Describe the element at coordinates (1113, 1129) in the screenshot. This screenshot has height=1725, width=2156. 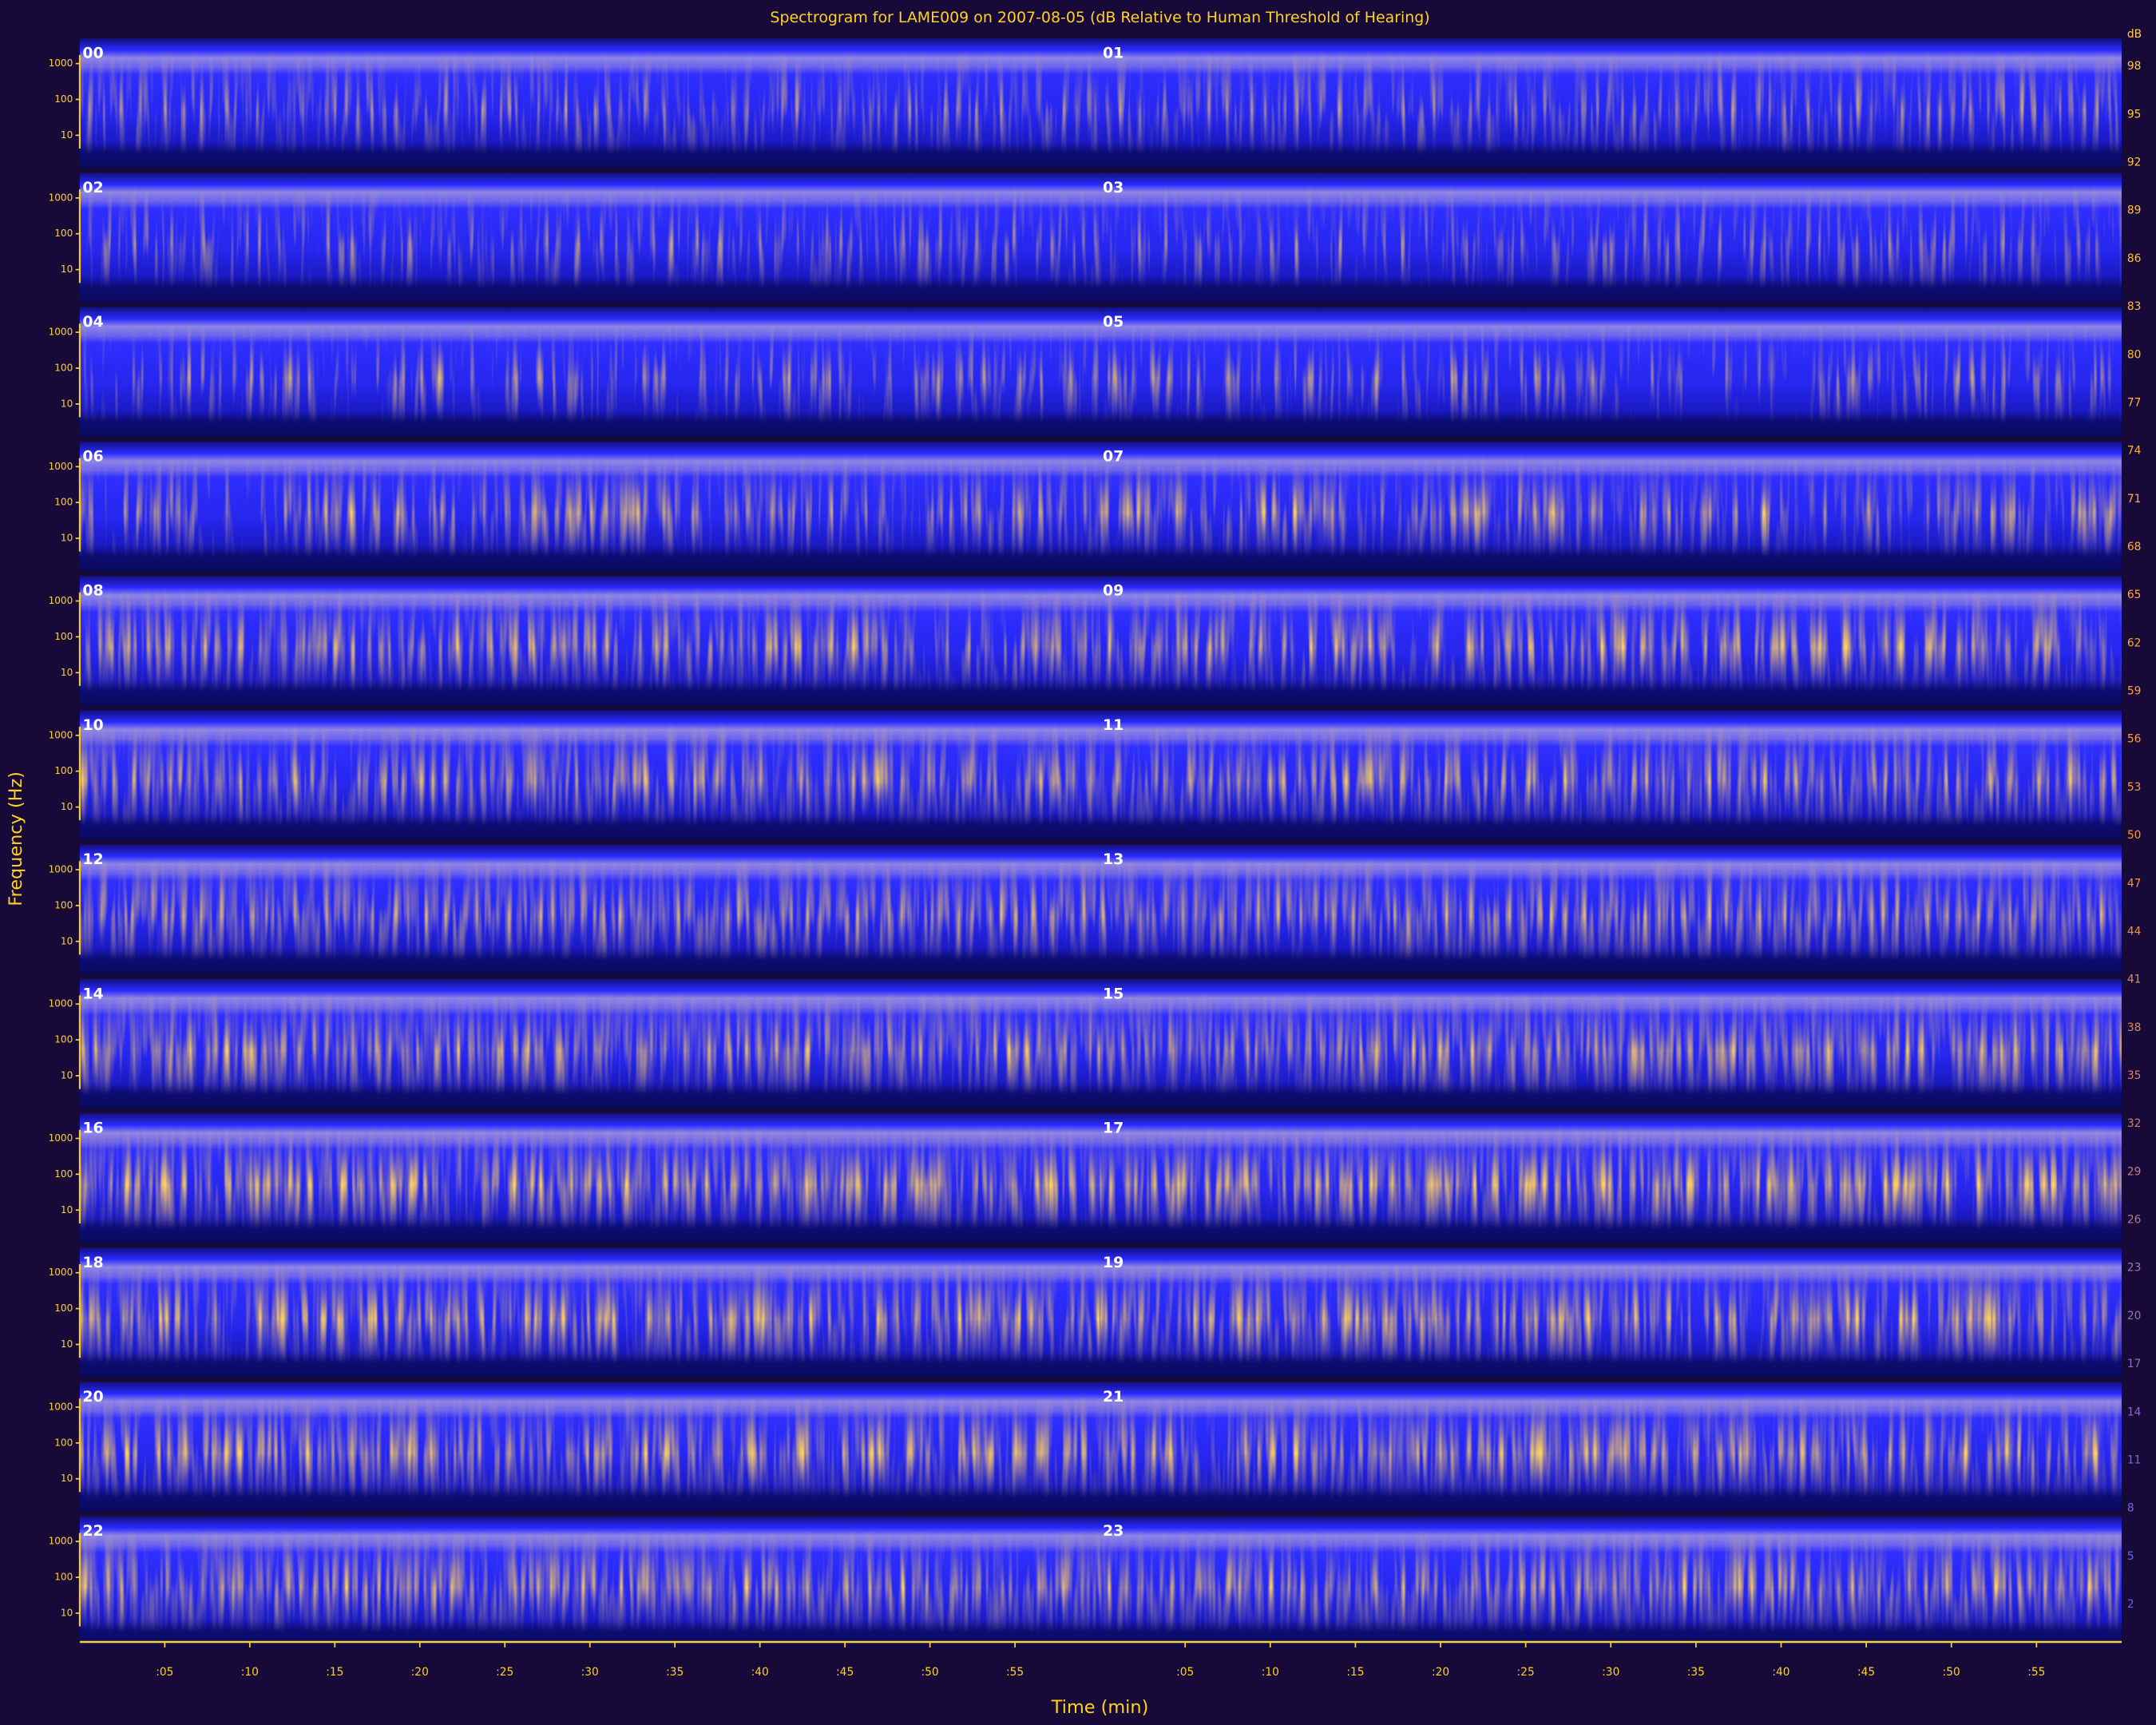
I see `hour-label: 17` at that location.